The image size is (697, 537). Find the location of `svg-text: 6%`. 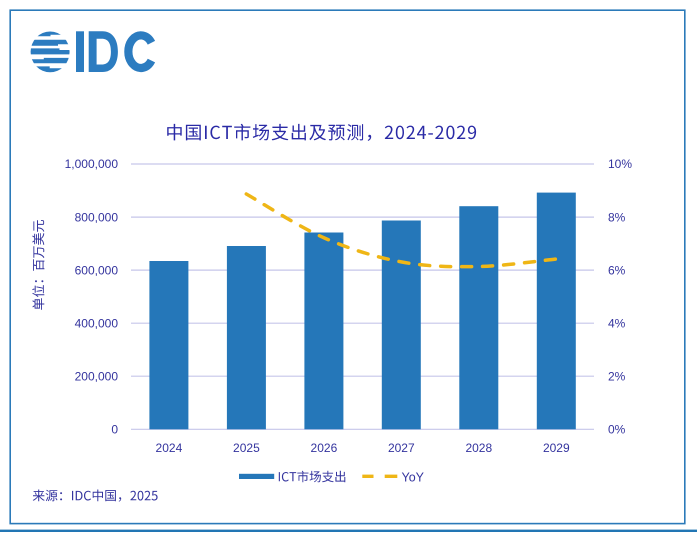

svg-text: 6% is located at coordinates (617, 270).